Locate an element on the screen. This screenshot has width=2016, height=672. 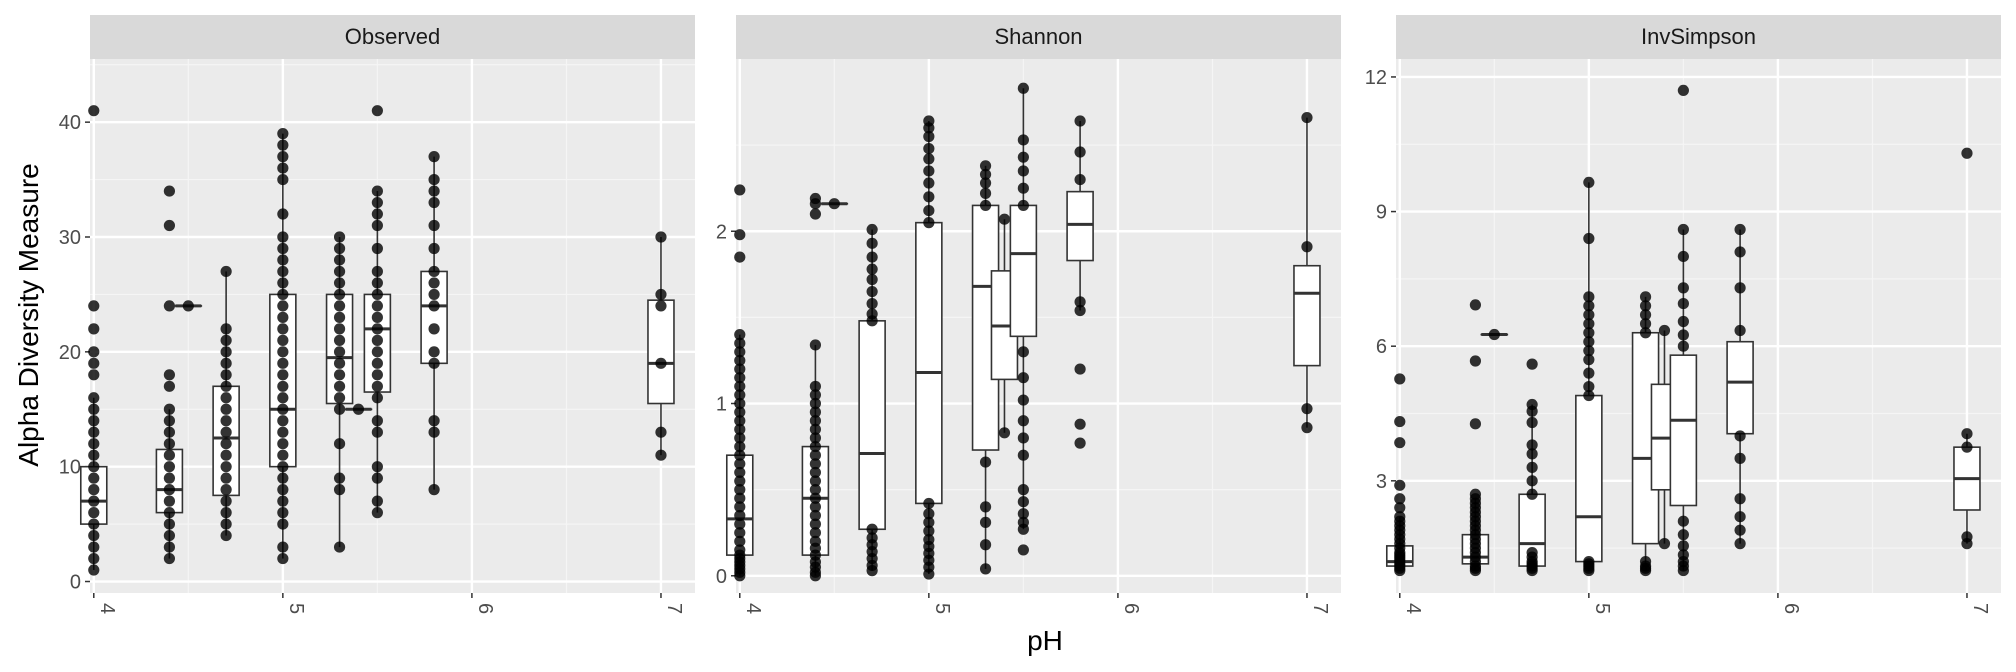
y-tick-label: 3 is located at coordinates (1381, 482).